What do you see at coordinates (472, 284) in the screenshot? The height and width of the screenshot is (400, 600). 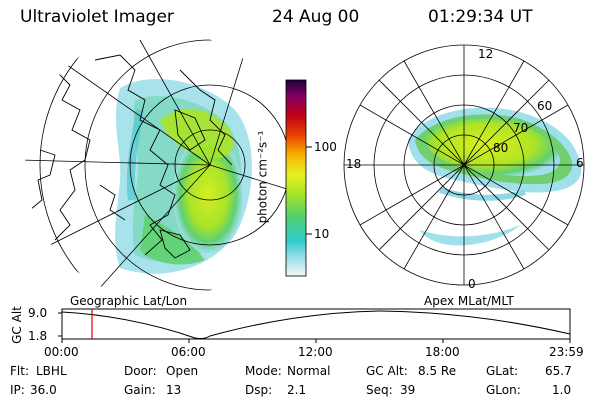 I see `mlt-label-0: 0` at bounding box center [472, 284].